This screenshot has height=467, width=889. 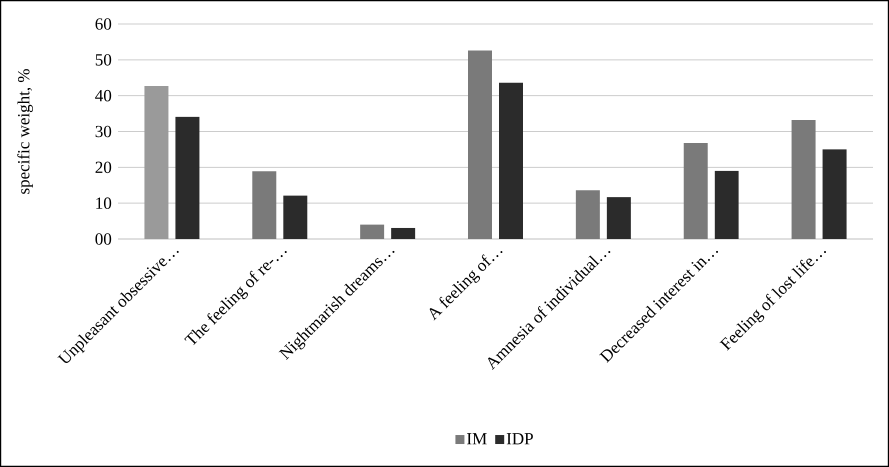 I want to click on y-tick-label: 00, so click(x=103, y=239).